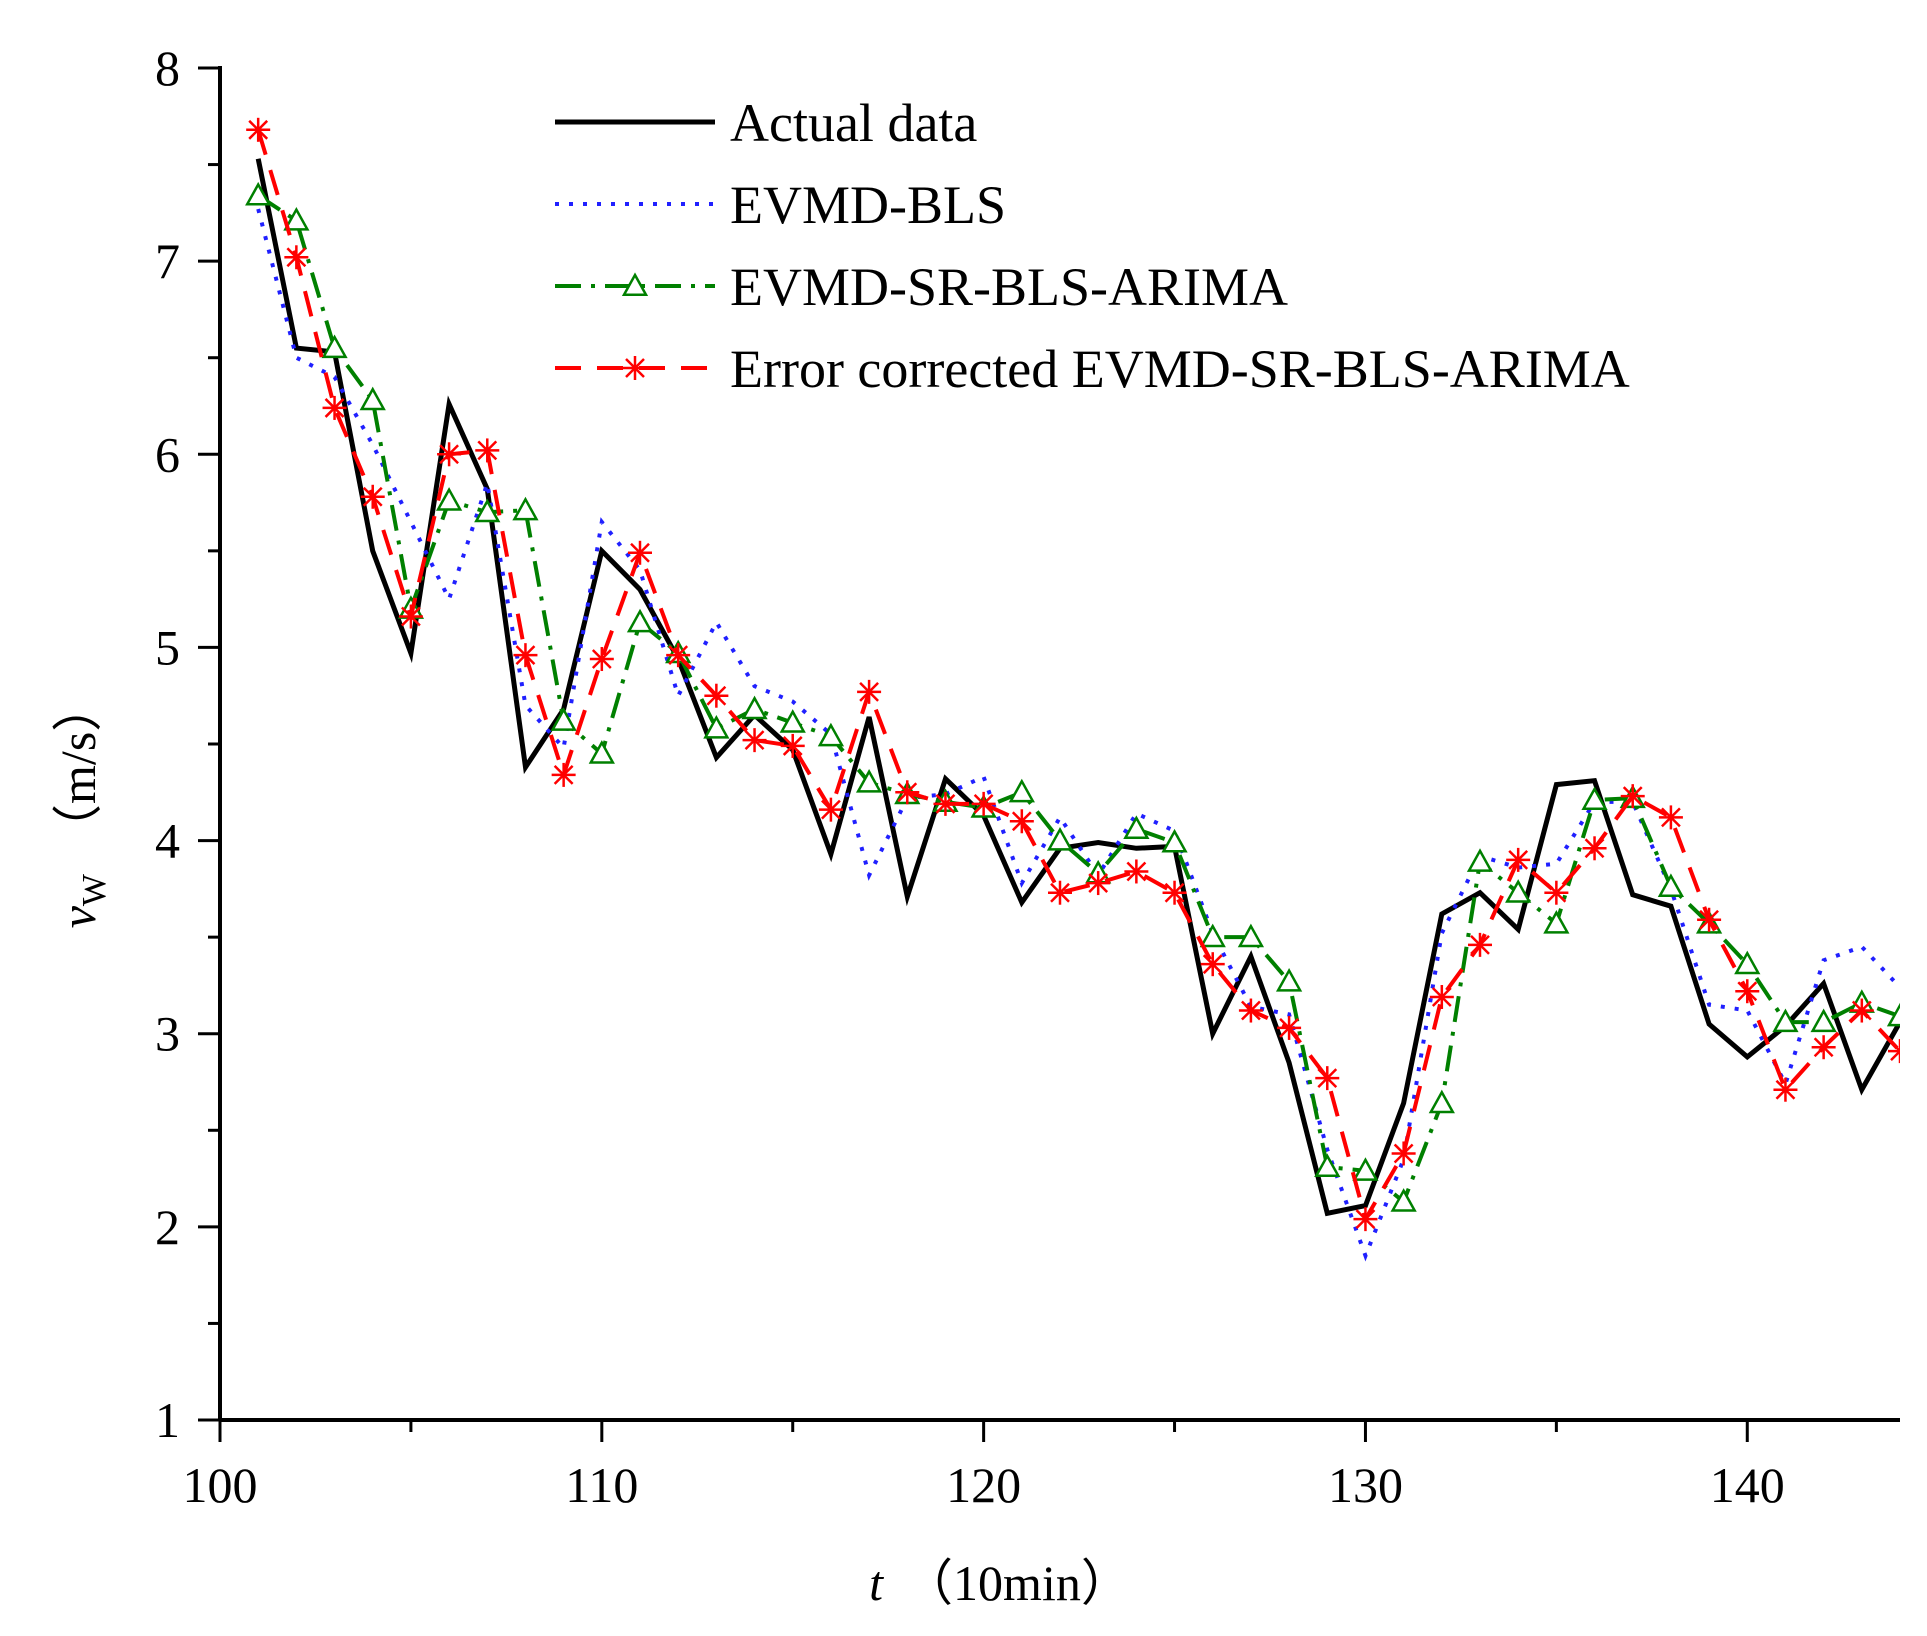  Describe the element at coordinates (1000, 1583) in the screenshot. I see `x-axis-title: t （10min）` at that location.